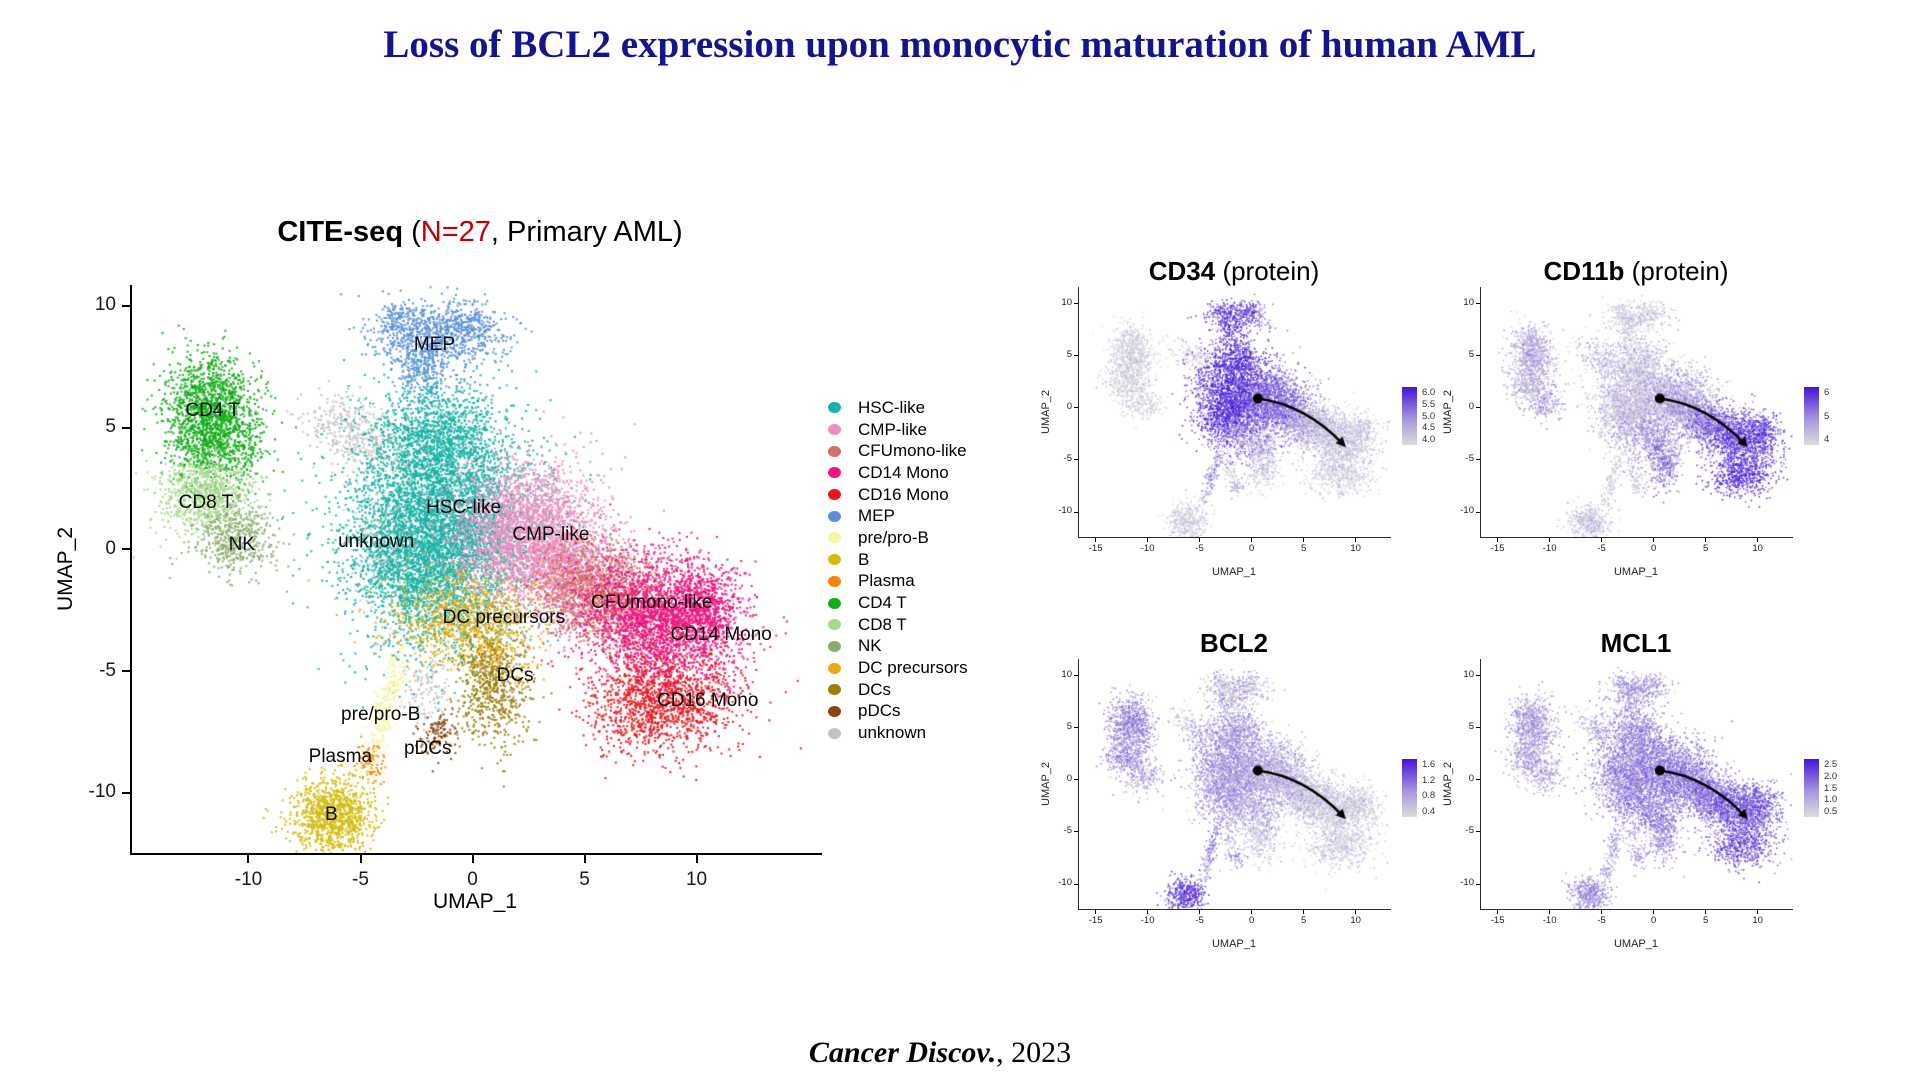 This screenshot has height=1080, width=1920. Describe the element at coordinates (864, 559) in the screenshot. I see `legend-item-label: B` at that location.